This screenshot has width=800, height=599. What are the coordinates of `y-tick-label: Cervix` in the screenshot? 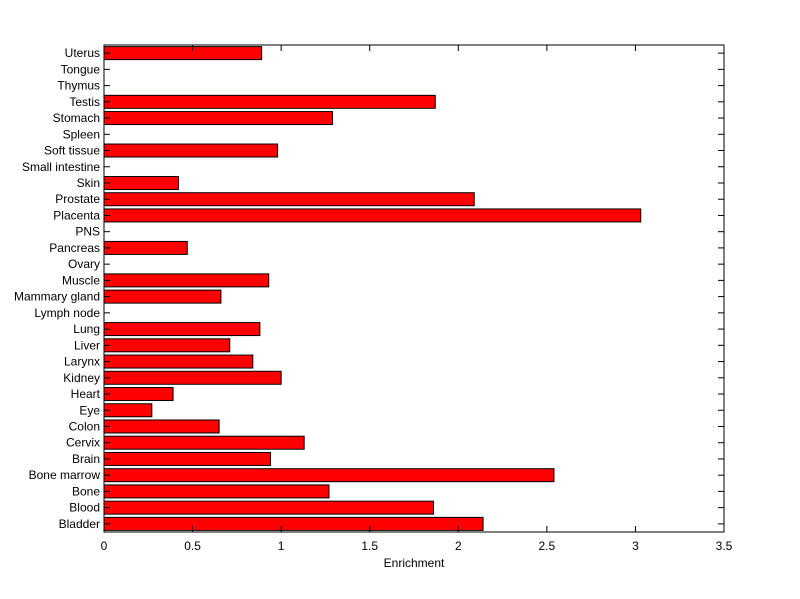 It's located at (83, 443).